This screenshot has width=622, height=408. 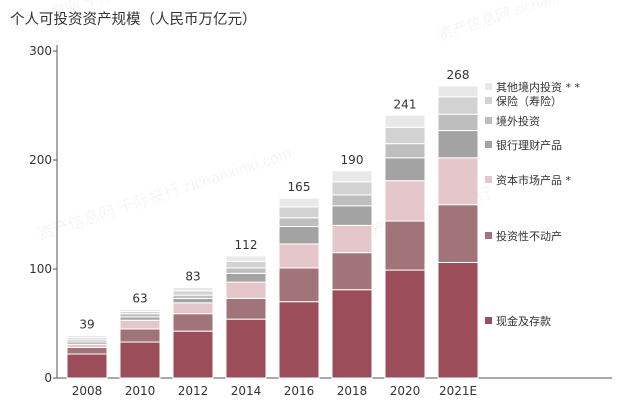 What do you see at coordinates (246, 270) in the screenshot?
I see `bar-segment-2014-s4` at bounding box center [246, 270].